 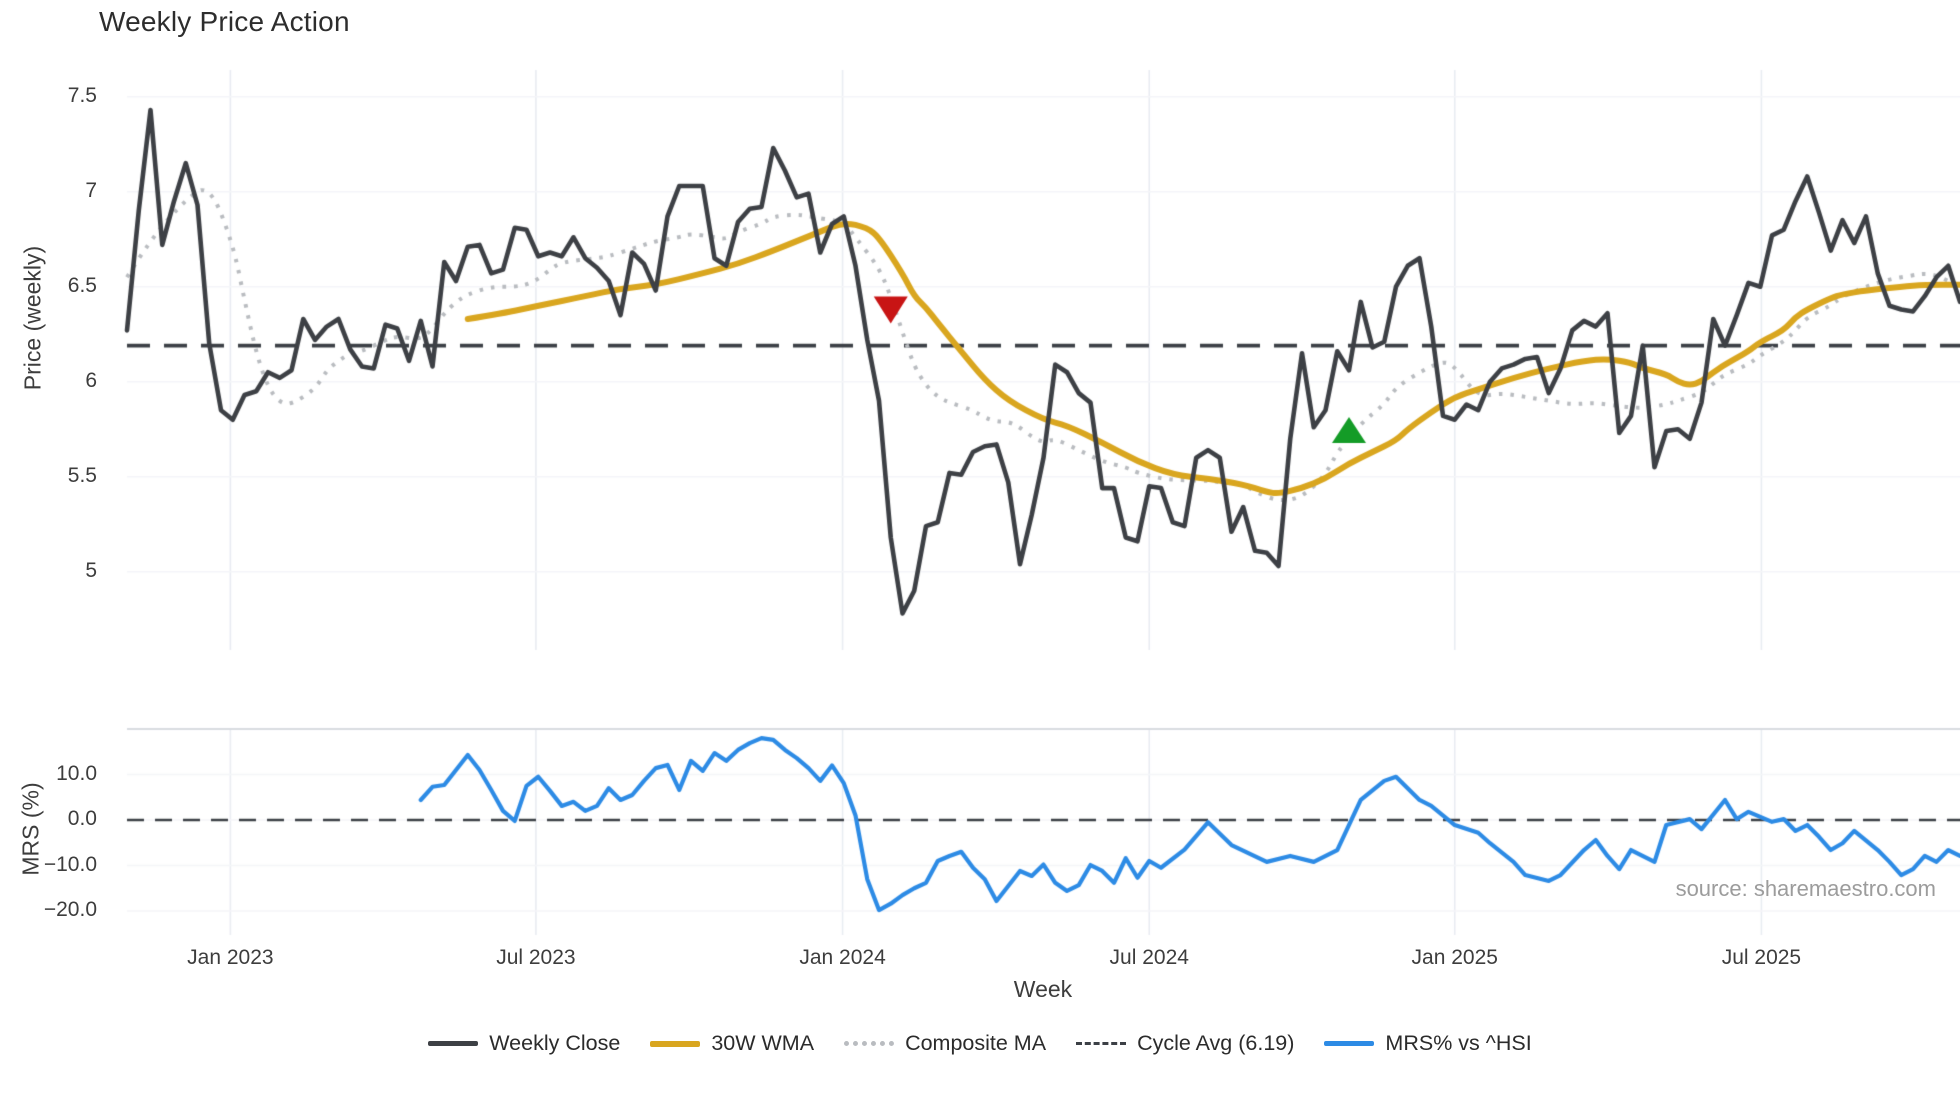 What do you see at coordinates (76, 773) in the screenshot?
I see `mrs-y-tick-label: 10.0` at bounding box center [76, 773].